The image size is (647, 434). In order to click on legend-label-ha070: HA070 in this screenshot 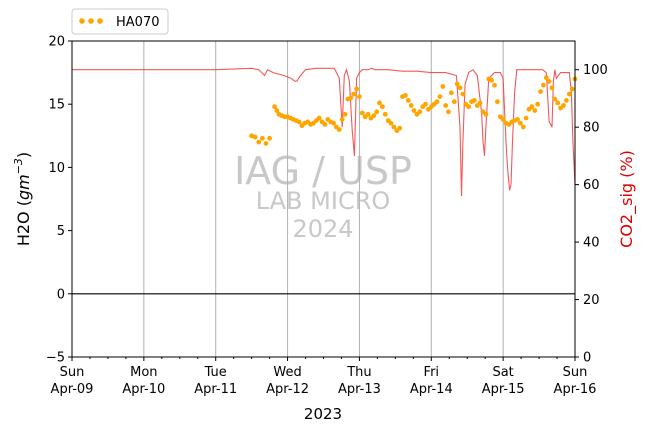, I will do `click(137, 22)`.